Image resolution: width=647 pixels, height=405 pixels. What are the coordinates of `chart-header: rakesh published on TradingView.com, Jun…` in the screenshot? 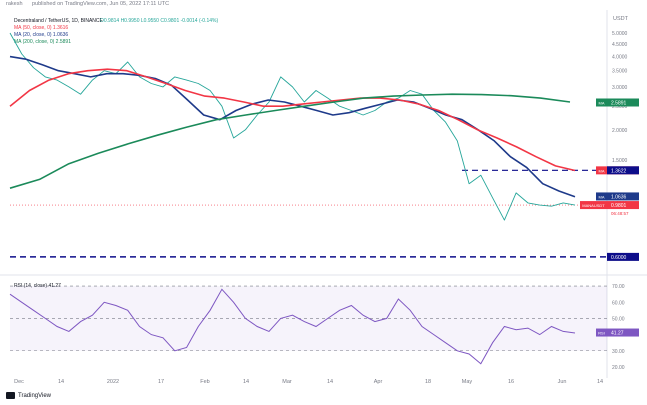 It's located at (323, 11).